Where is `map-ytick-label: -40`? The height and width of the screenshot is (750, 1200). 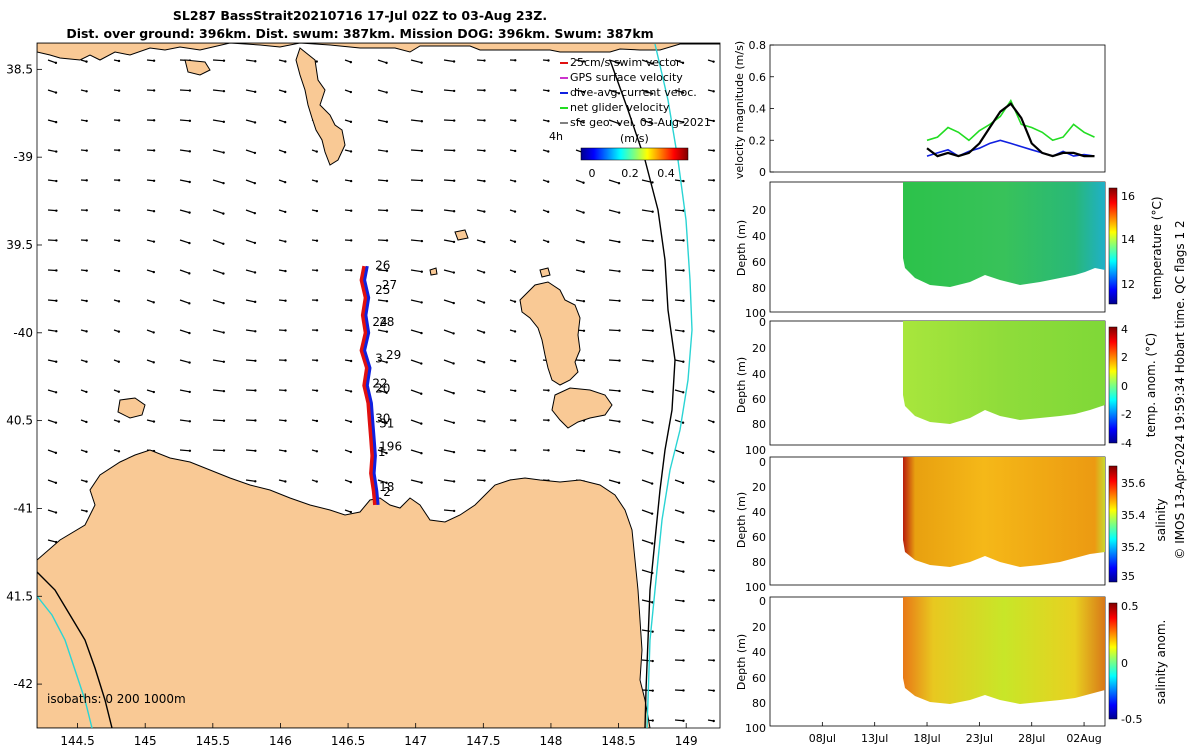 map-ytick-label: -40 is located at coordinates (23, 333).